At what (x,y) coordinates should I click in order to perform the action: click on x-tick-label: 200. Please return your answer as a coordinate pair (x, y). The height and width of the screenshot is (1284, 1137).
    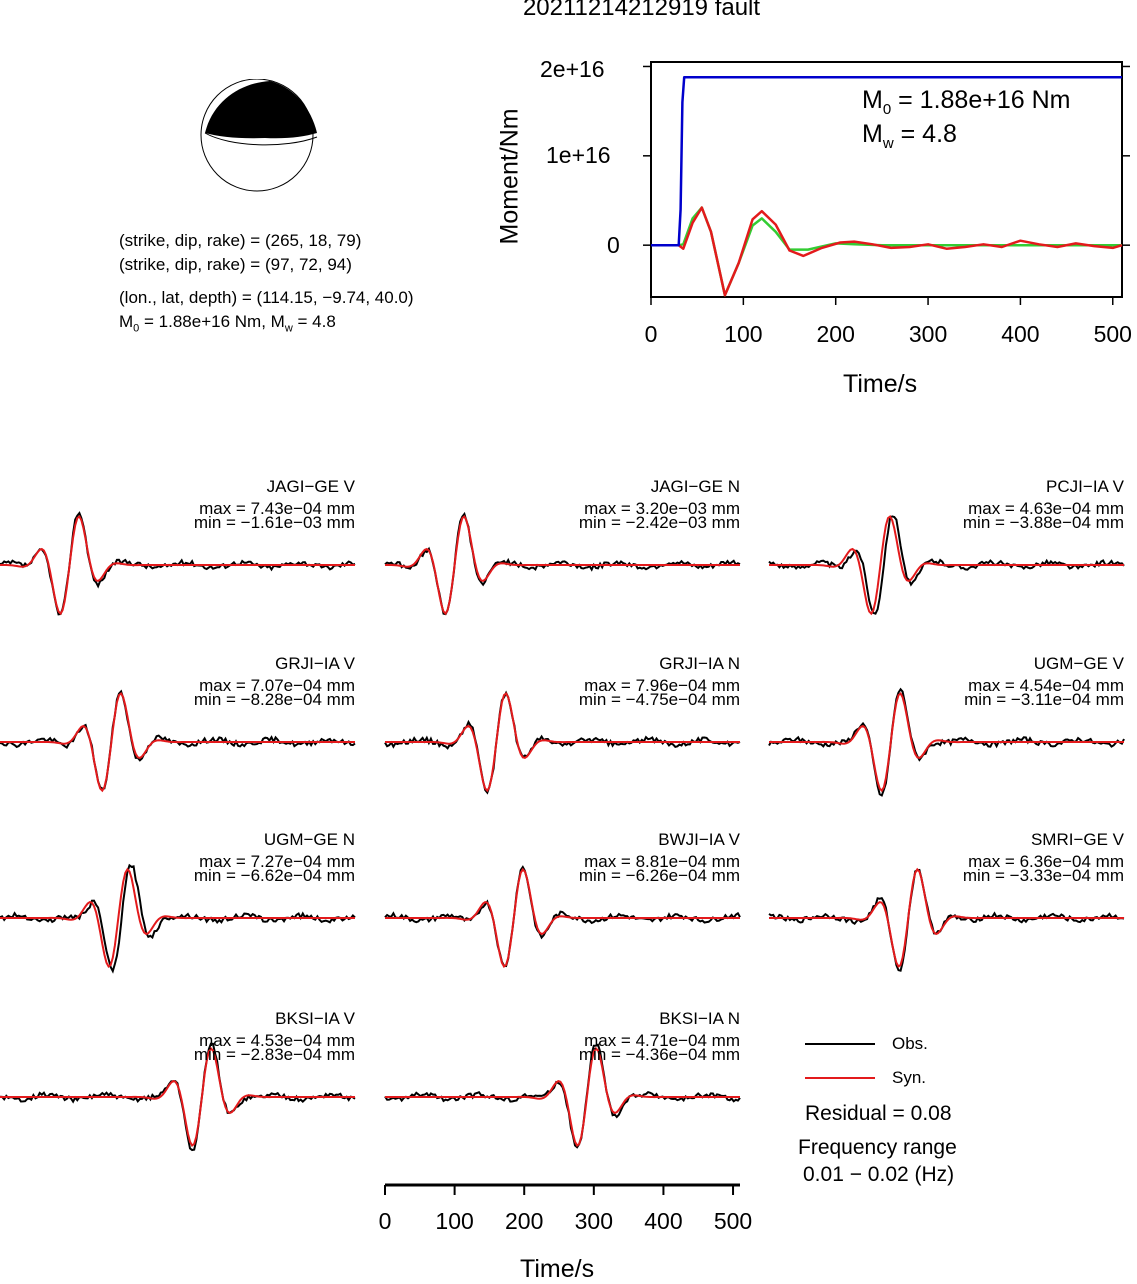
    Looking at the image, I should click on (836, 334).